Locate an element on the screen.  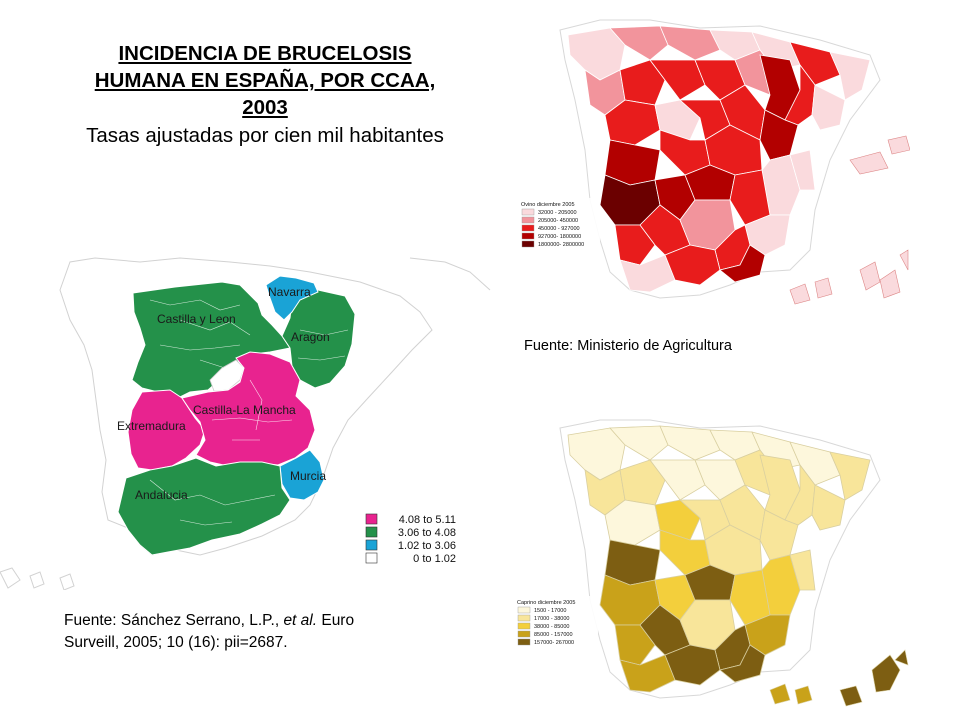
title-line-3: 2003 is located at coordinates (265, 107).